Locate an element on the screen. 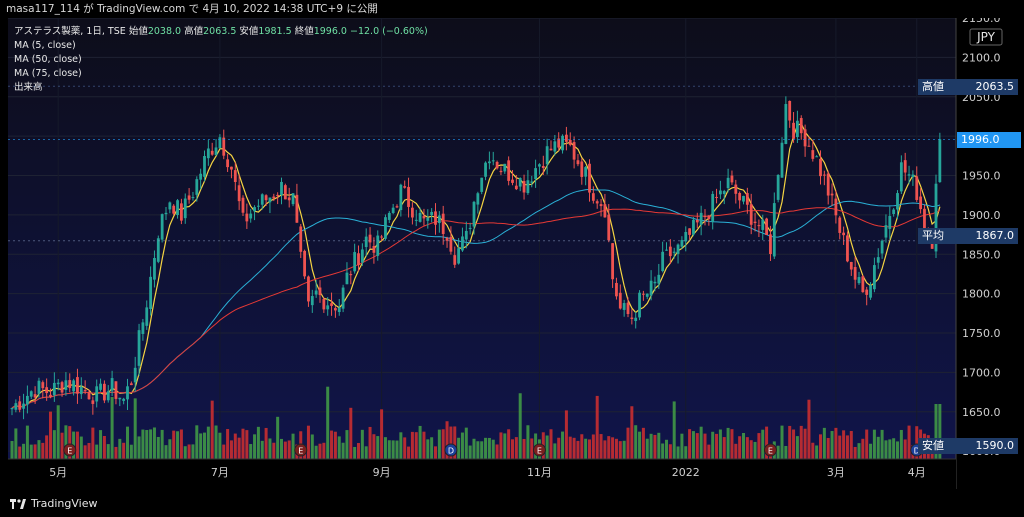  close-value: 1996.0 is located at coordinates (330, 31).